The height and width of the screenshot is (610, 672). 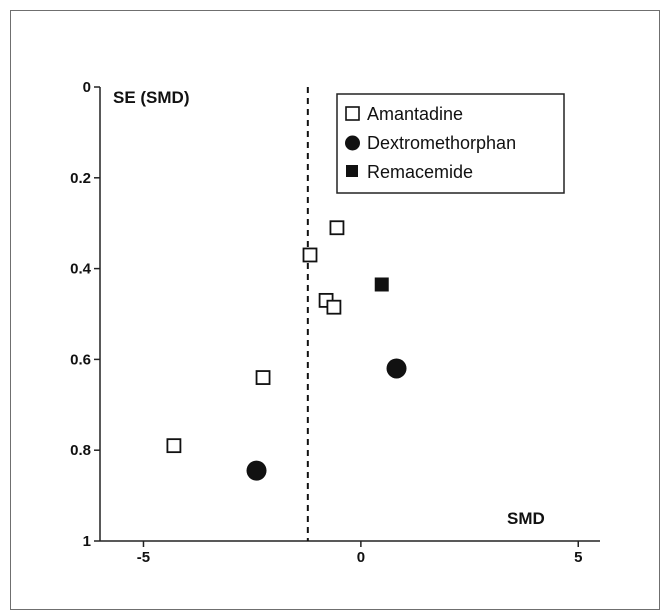 What do you see at coordinates (352, 113) in the screenshot?
I see `legend-open-square-marker` at bounding box center [352, 113].